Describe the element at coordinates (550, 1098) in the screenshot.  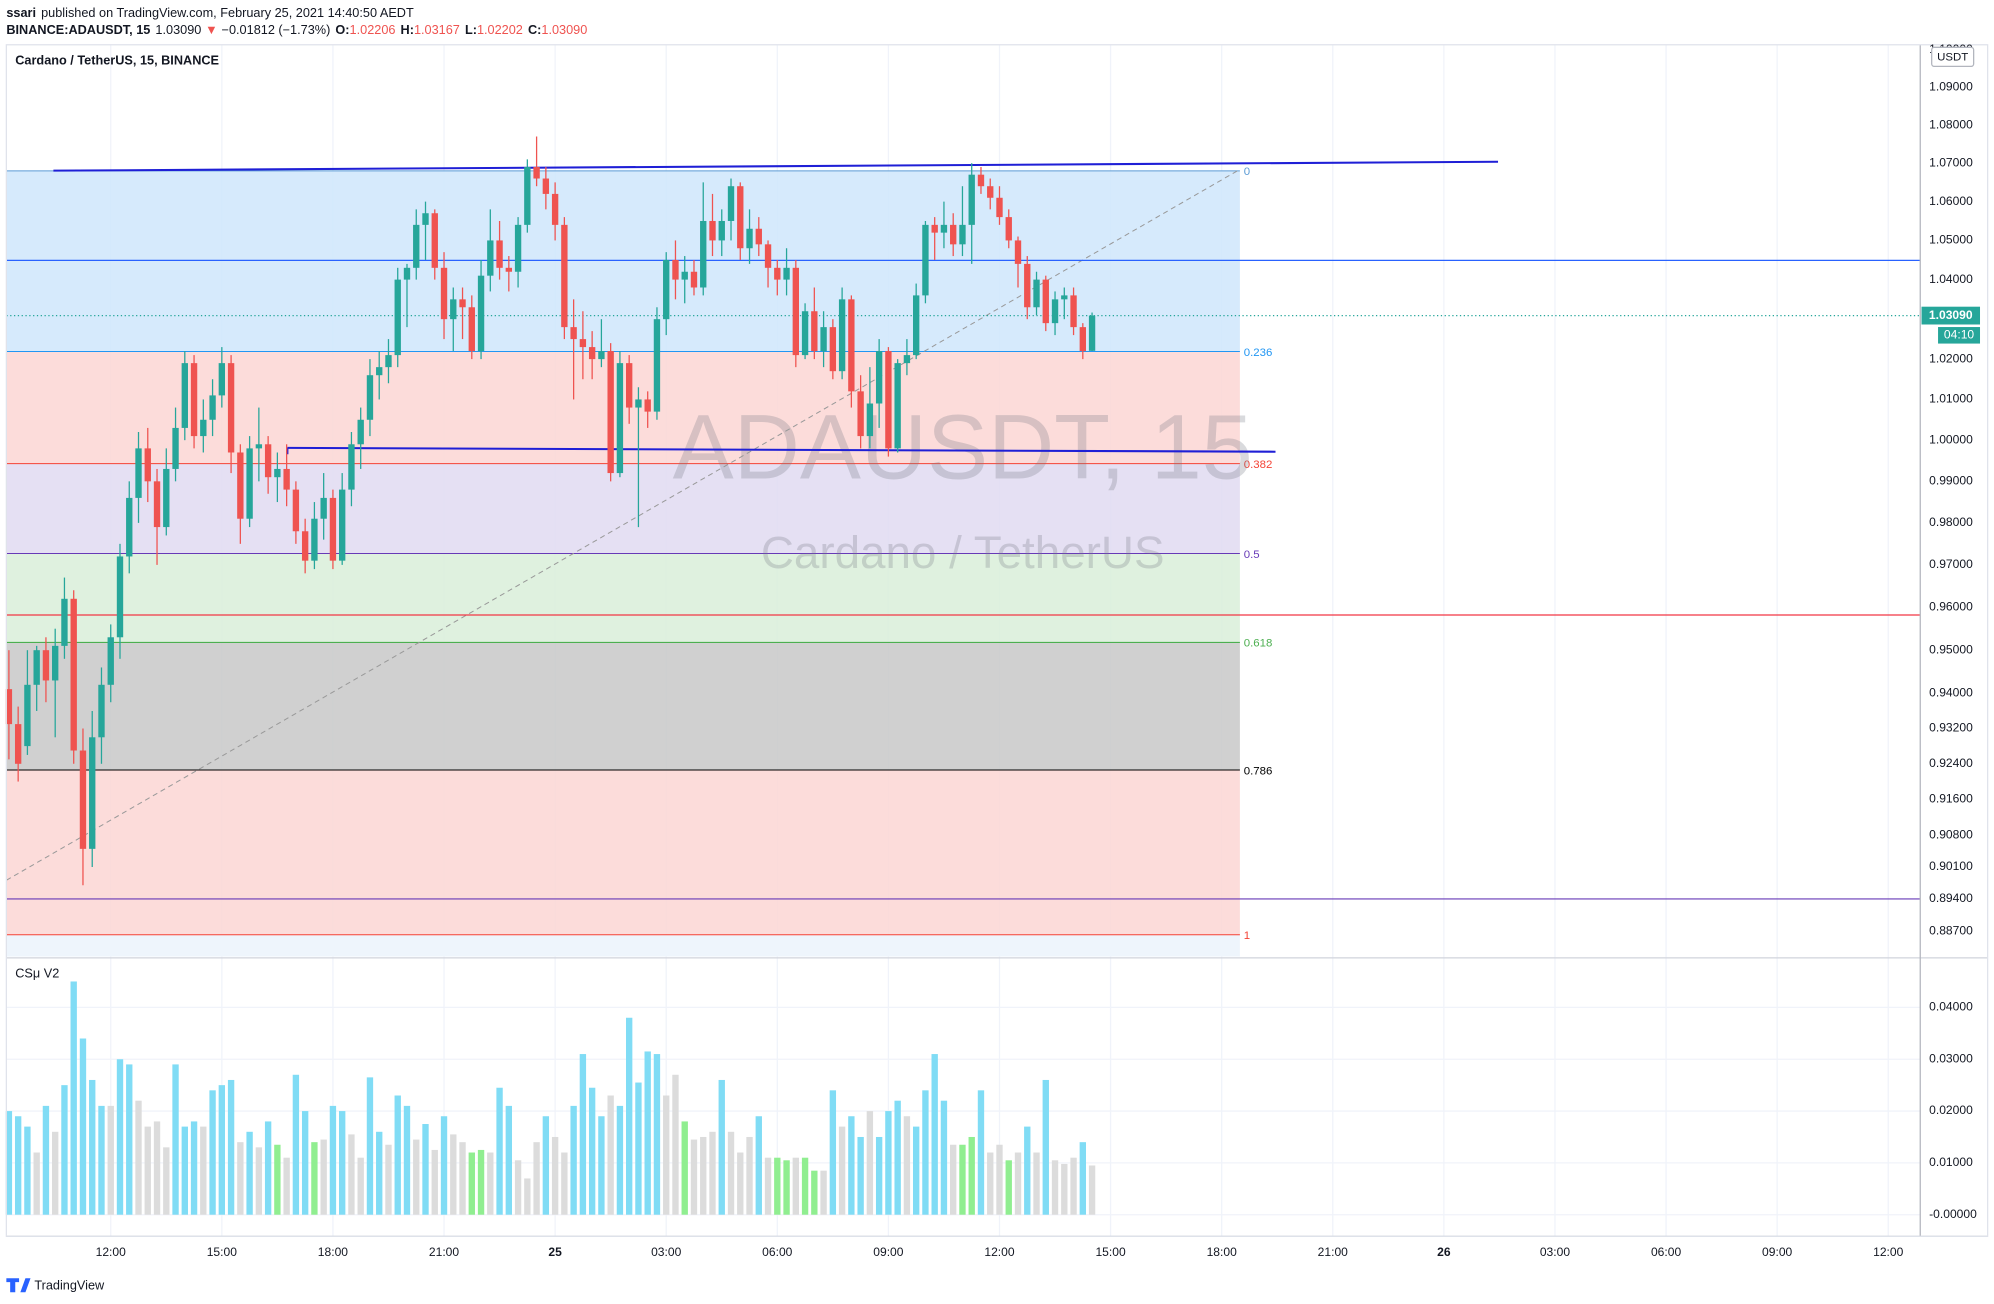
I see `volume-bars` at that location.